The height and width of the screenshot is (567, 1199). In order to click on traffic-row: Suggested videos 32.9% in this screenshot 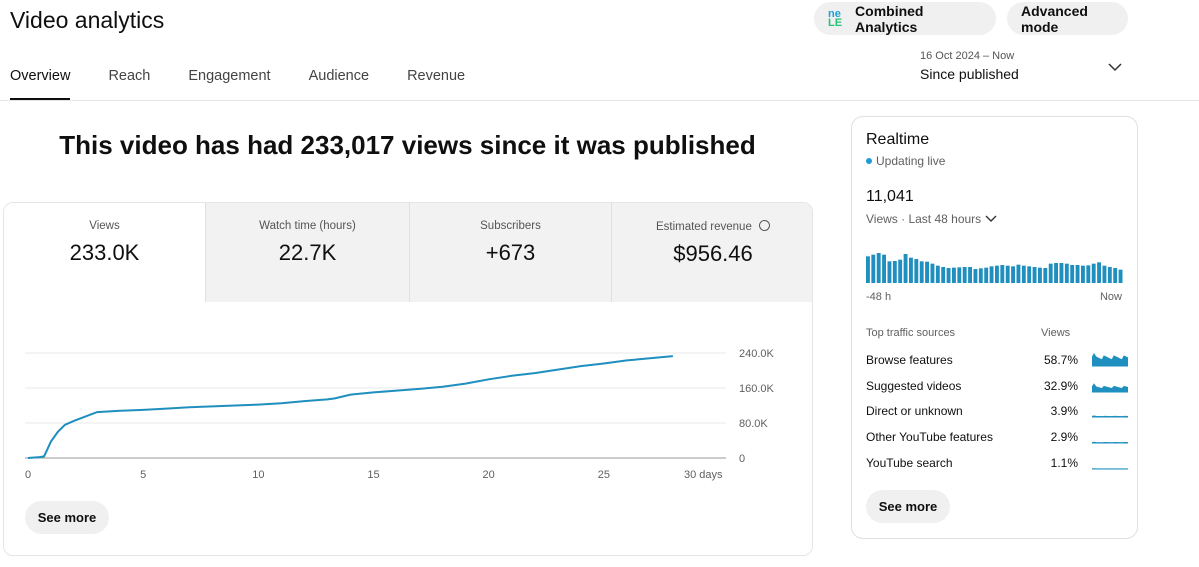, I will do `click(997, 387)`.